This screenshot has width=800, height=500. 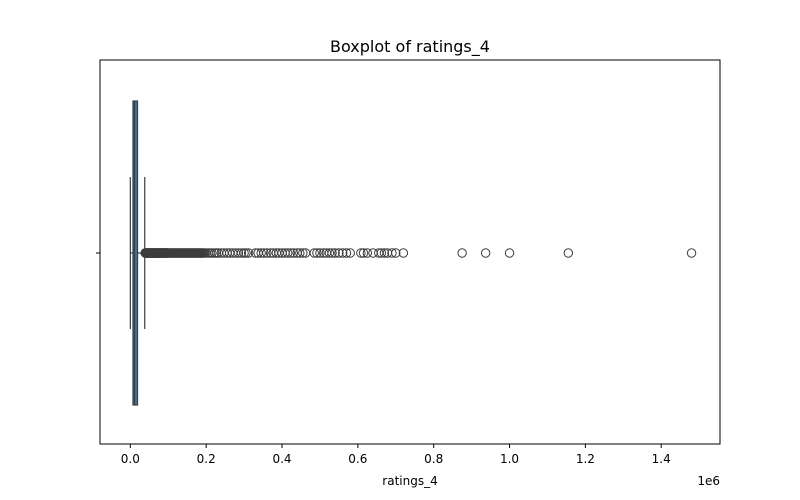 I want to click on x-tick-label: 0.6, so click(x=357, y=459).